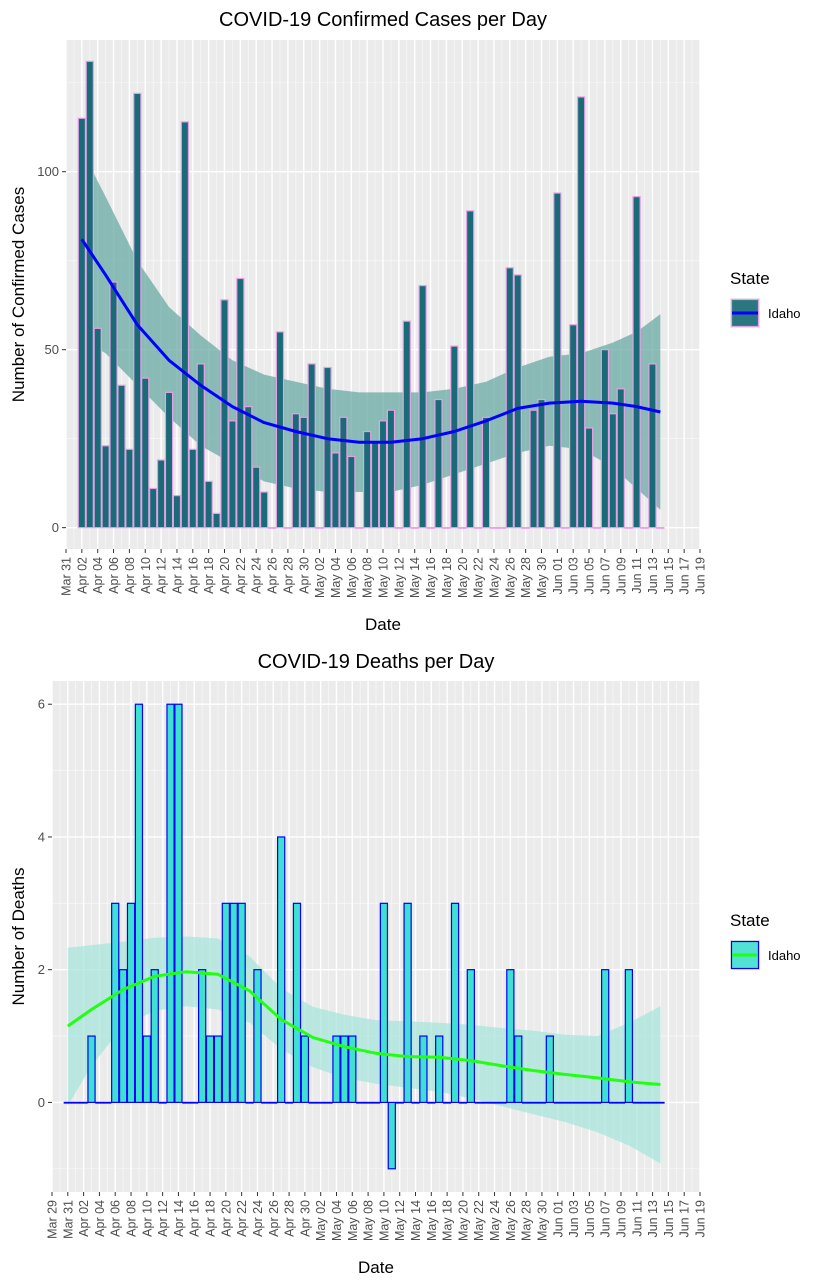 This screenshot has width=827, height=1286. I want to click on x-tick-label: Apr 26, so click(273, 575).